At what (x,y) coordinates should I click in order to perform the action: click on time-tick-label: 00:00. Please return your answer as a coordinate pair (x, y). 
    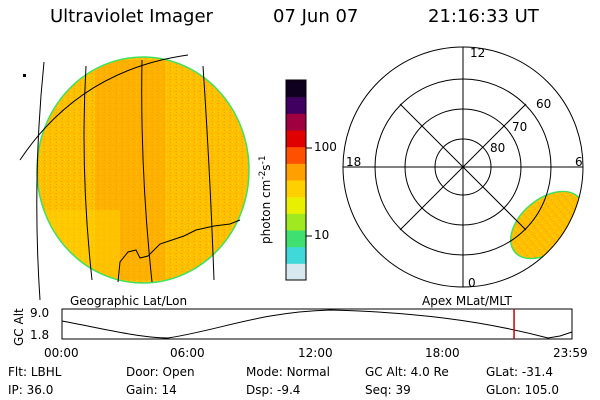
    Looking at the image, I should click on (61, 353).